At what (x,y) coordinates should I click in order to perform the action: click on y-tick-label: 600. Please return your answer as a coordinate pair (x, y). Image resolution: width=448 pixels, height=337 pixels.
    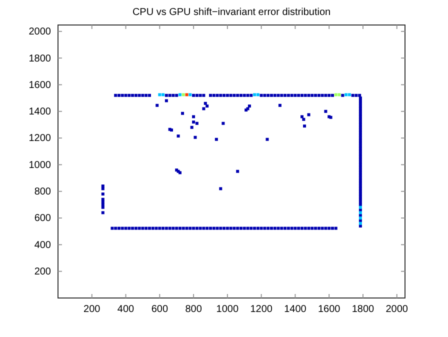
    Looking at the image, I should click on (43, 218).